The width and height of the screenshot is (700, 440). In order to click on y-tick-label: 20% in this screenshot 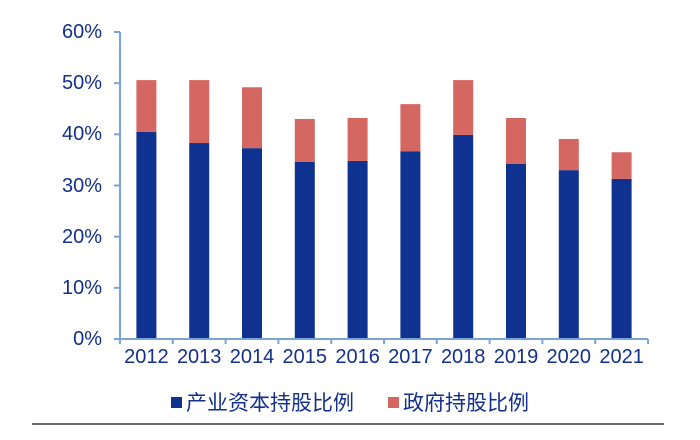, I will do `click(81, 236)`.